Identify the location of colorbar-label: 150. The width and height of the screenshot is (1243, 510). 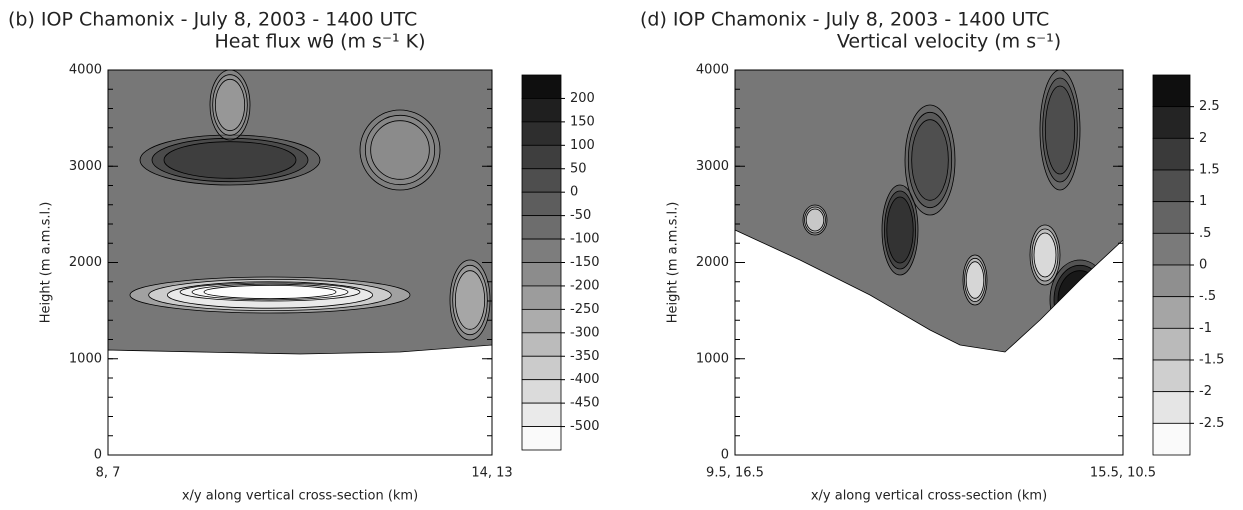
(582, 121).